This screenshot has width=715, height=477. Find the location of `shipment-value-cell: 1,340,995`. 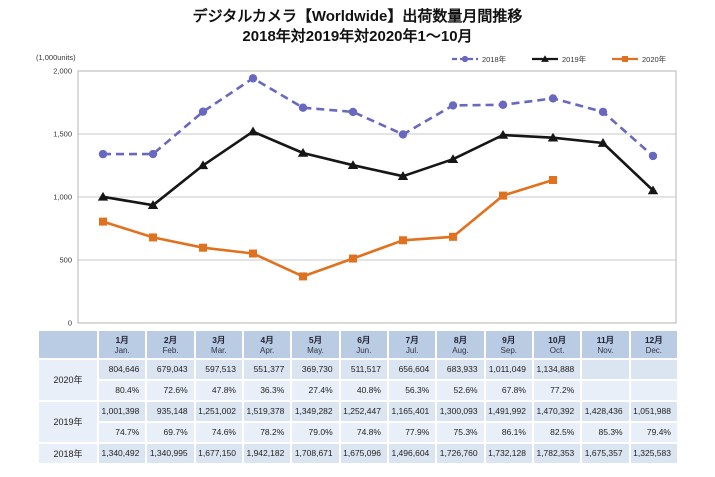

shipment-value-cell: 1,340,995 is located at coordinates (170, 453).